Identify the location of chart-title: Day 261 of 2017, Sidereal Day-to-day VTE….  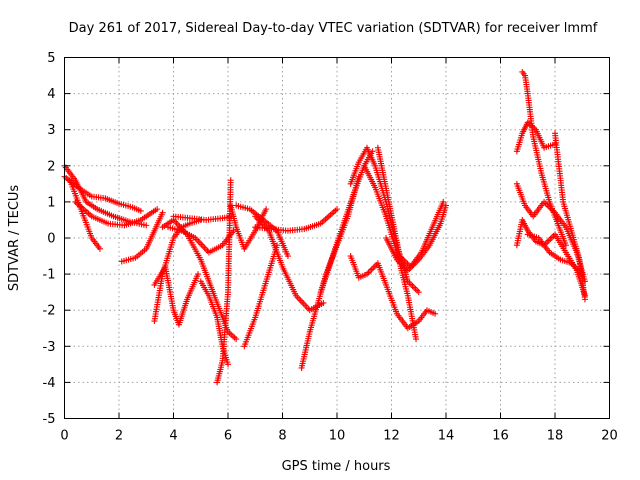
(333, 28).